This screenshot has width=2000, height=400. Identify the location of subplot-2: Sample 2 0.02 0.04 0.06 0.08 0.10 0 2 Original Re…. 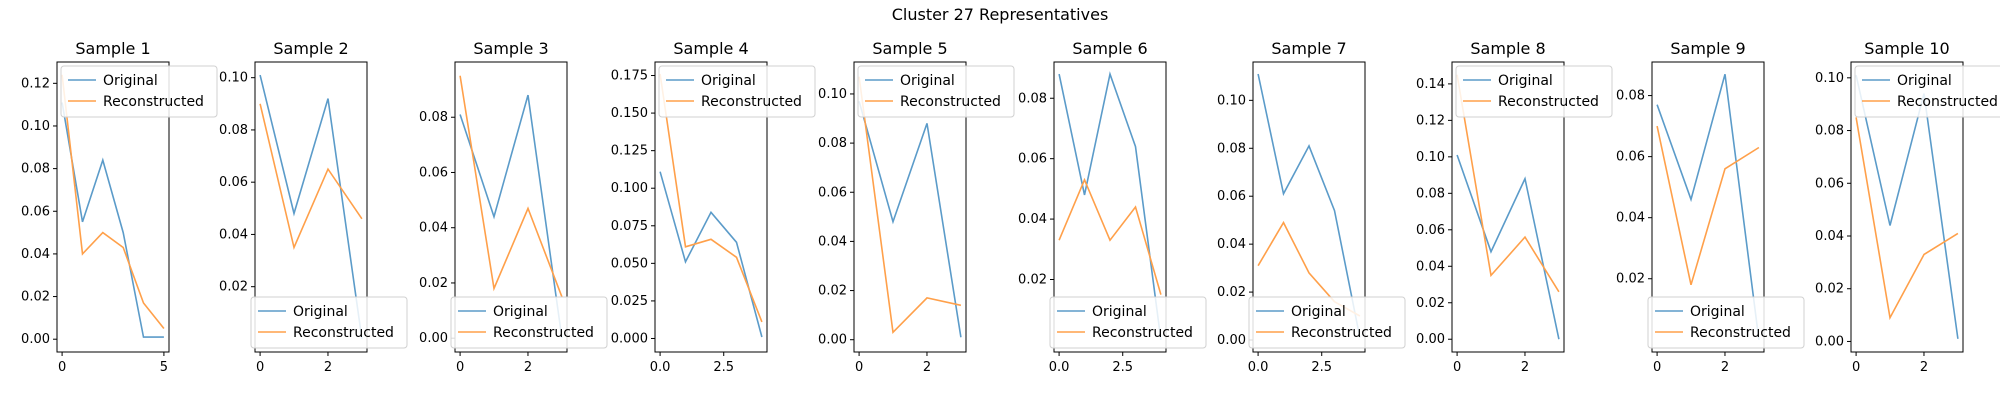
(313, 207).